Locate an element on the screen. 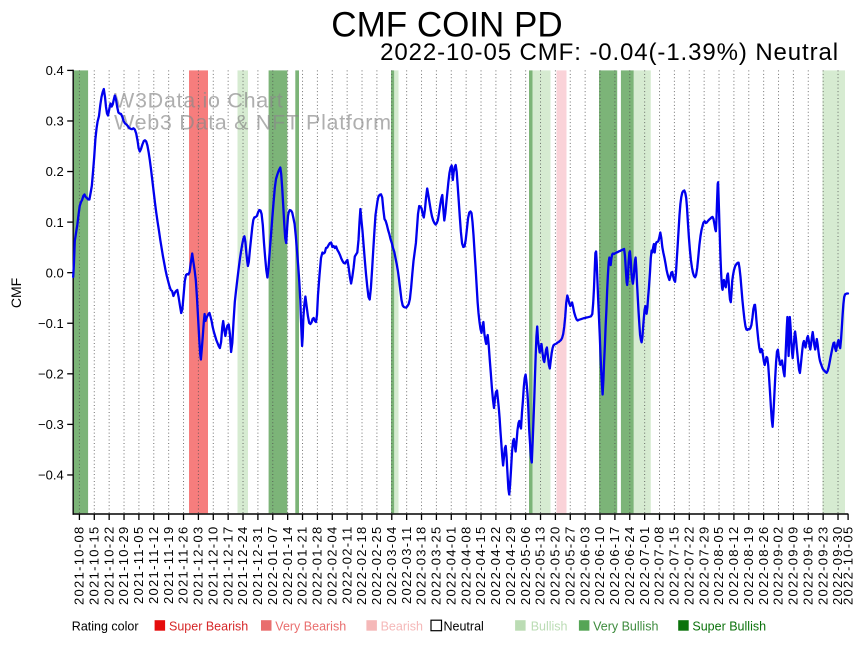 This screenshot has height=646, width=867. svg-text: Bearish is located at coordinates (402, 627).